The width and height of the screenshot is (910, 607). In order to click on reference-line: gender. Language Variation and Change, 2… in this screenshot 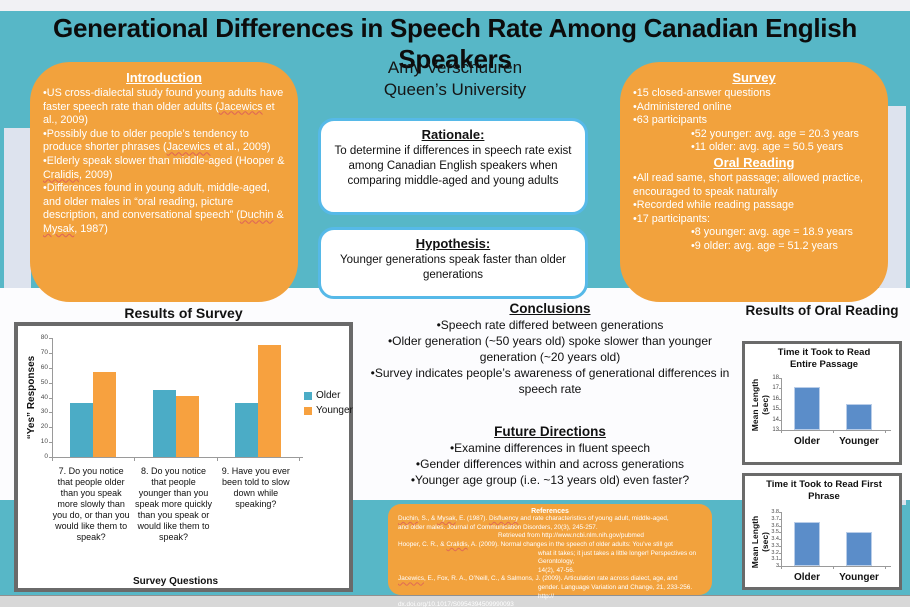, I will do `click(615, 592)`.